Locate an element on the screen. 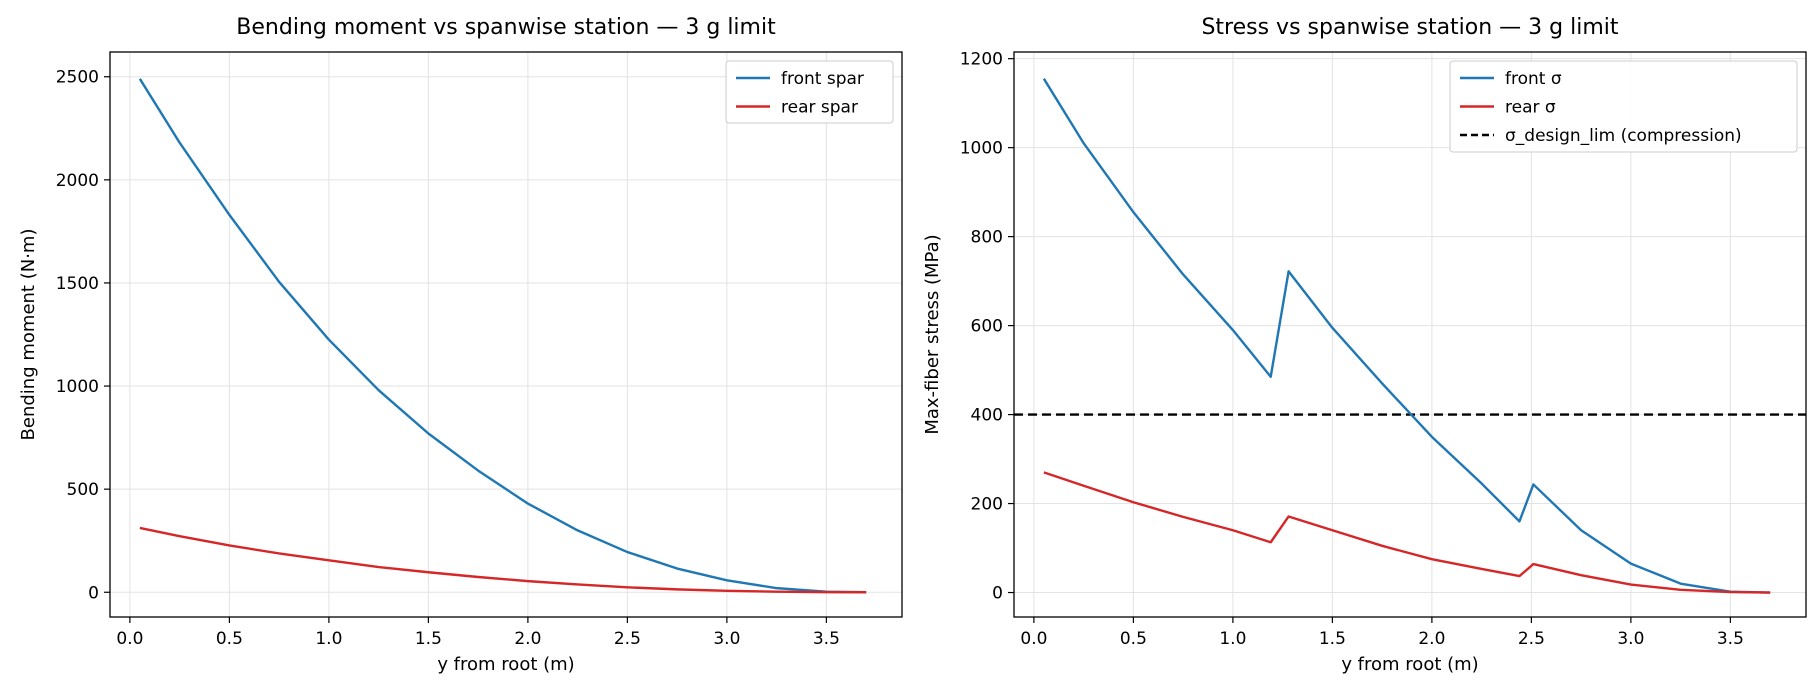  legend-label: rear σ is located at coordinates (1530, 108).